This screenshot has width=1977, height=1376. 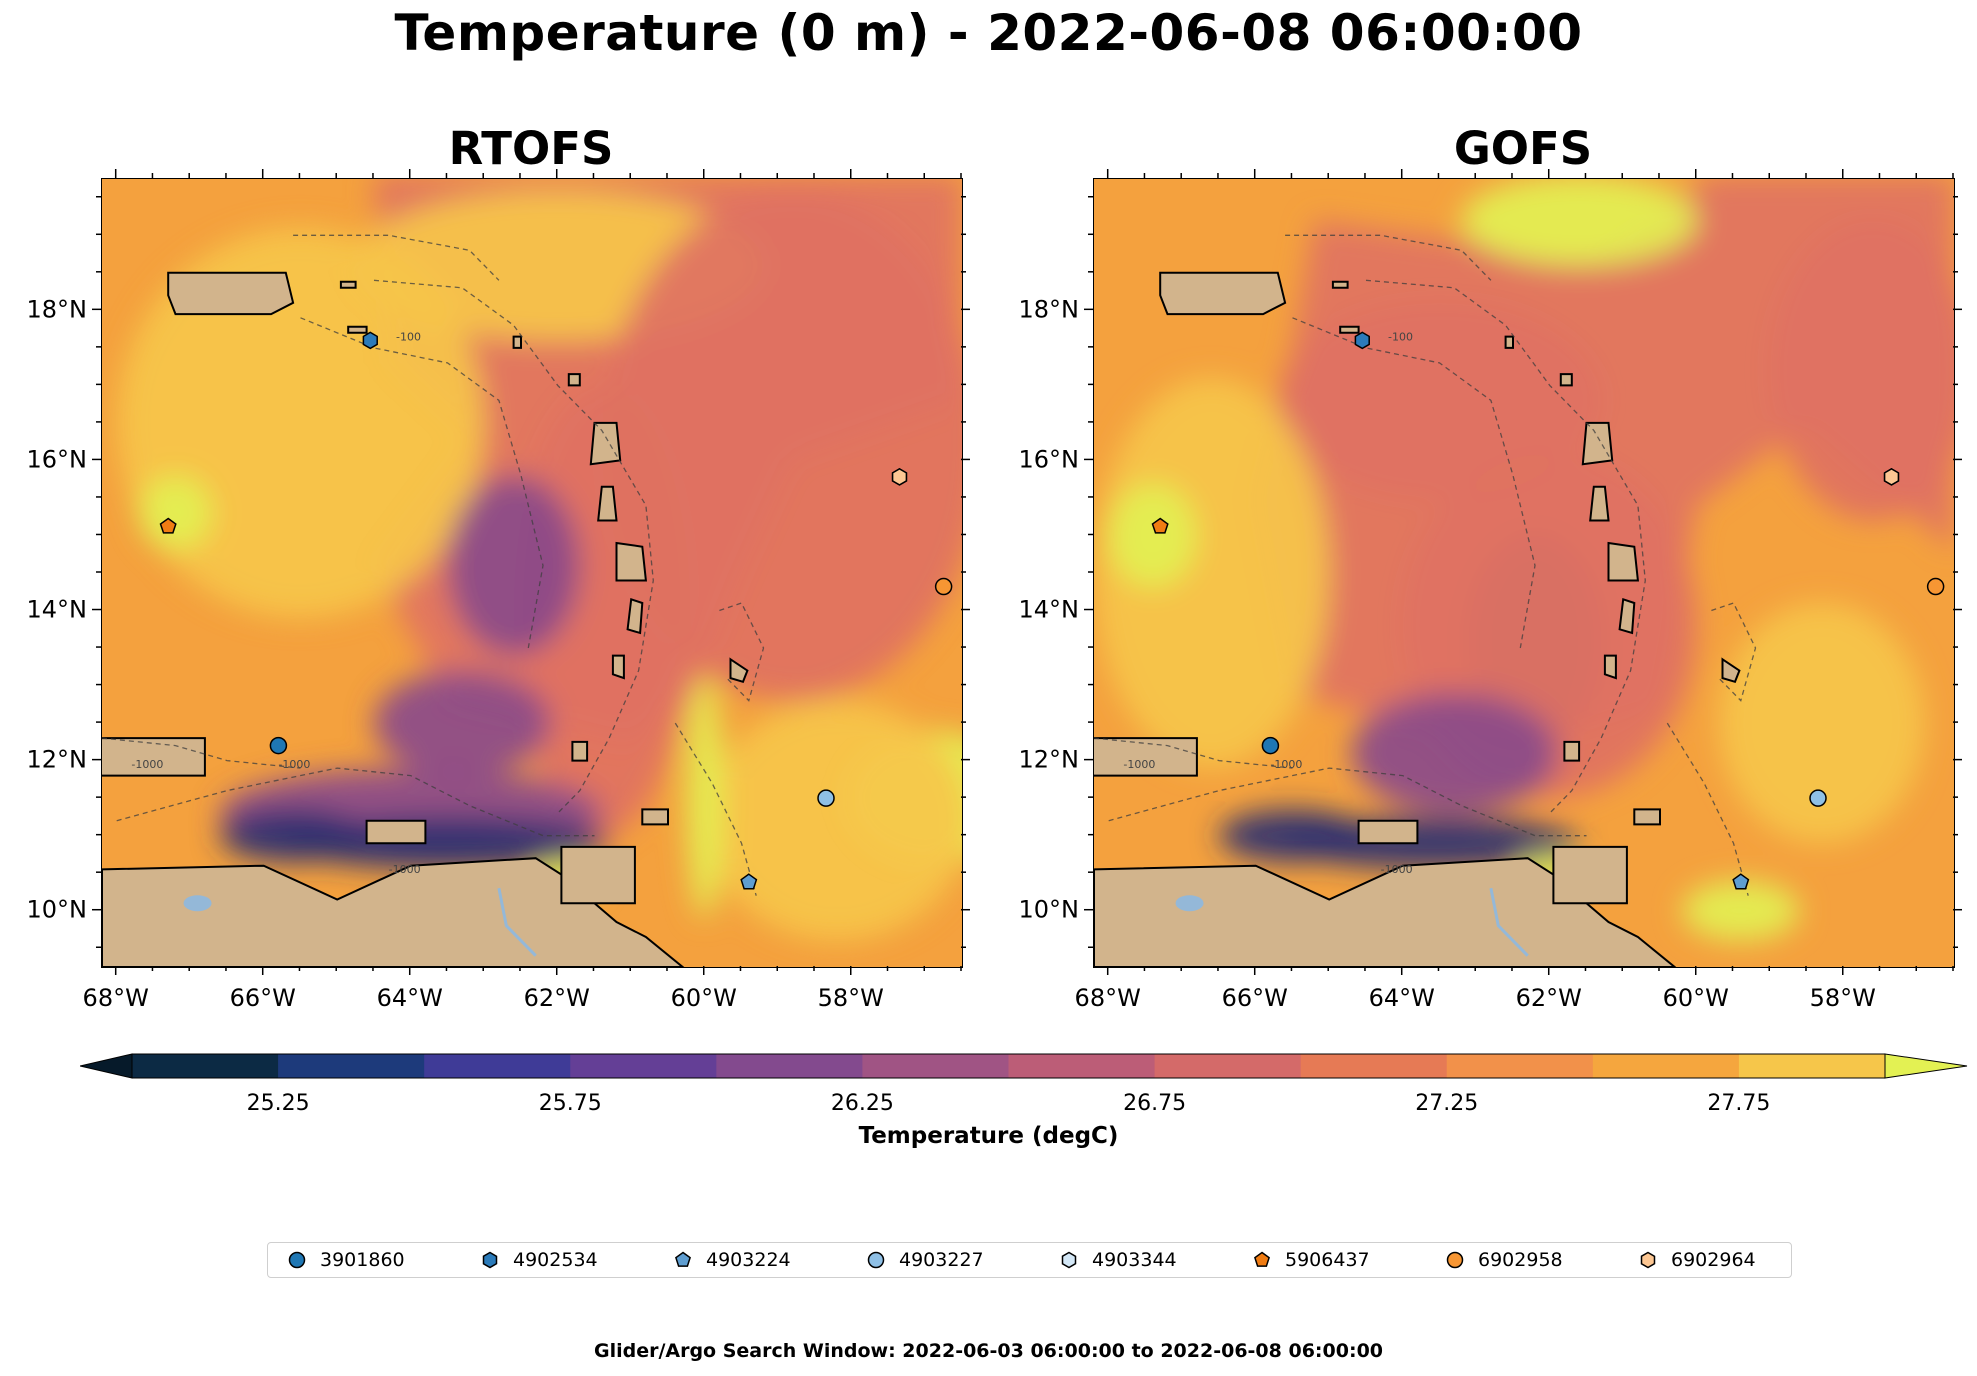 I want to click on x-tick-label-gofs: 62°W, so click(x=1549, y=998).